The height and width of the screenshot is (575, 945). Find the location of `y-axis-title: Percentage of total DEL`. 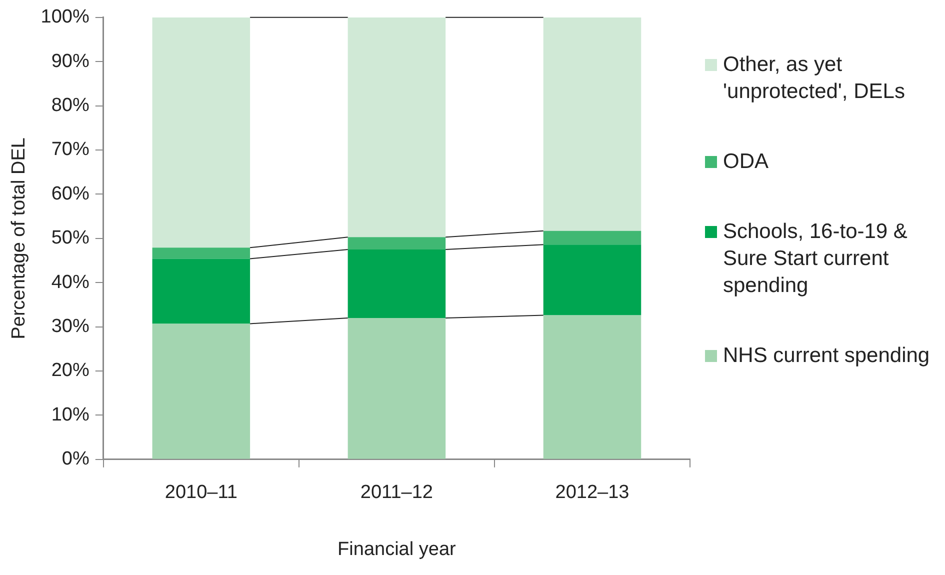

y-axis-title: Percentage of total DEL is located at coordinates (19, 239).